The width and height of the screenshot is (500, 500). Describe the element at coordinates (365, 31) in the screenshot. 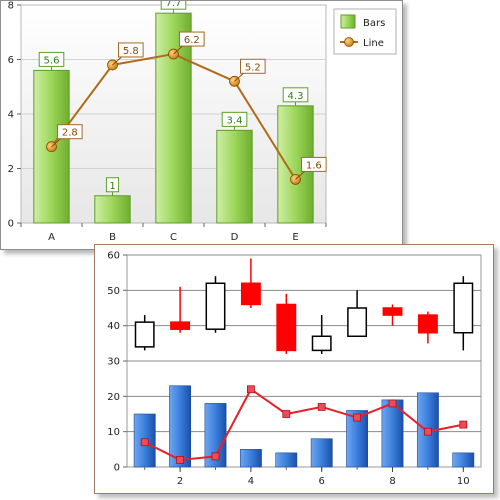

I see `legend: Bars Line` at that location.